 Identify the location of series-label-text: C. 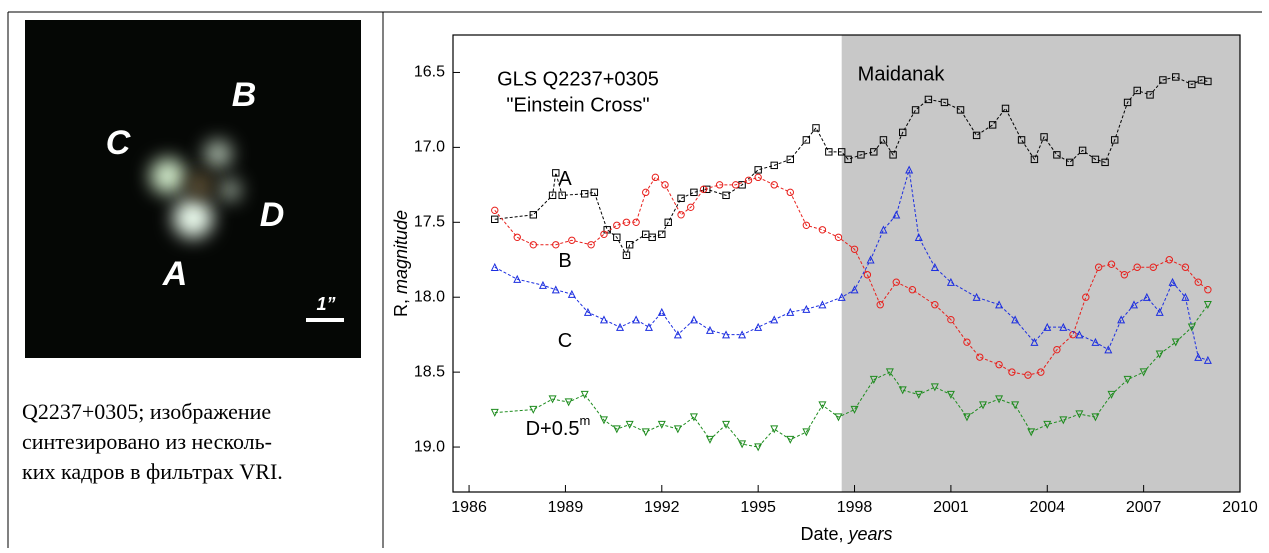
(565, 341).